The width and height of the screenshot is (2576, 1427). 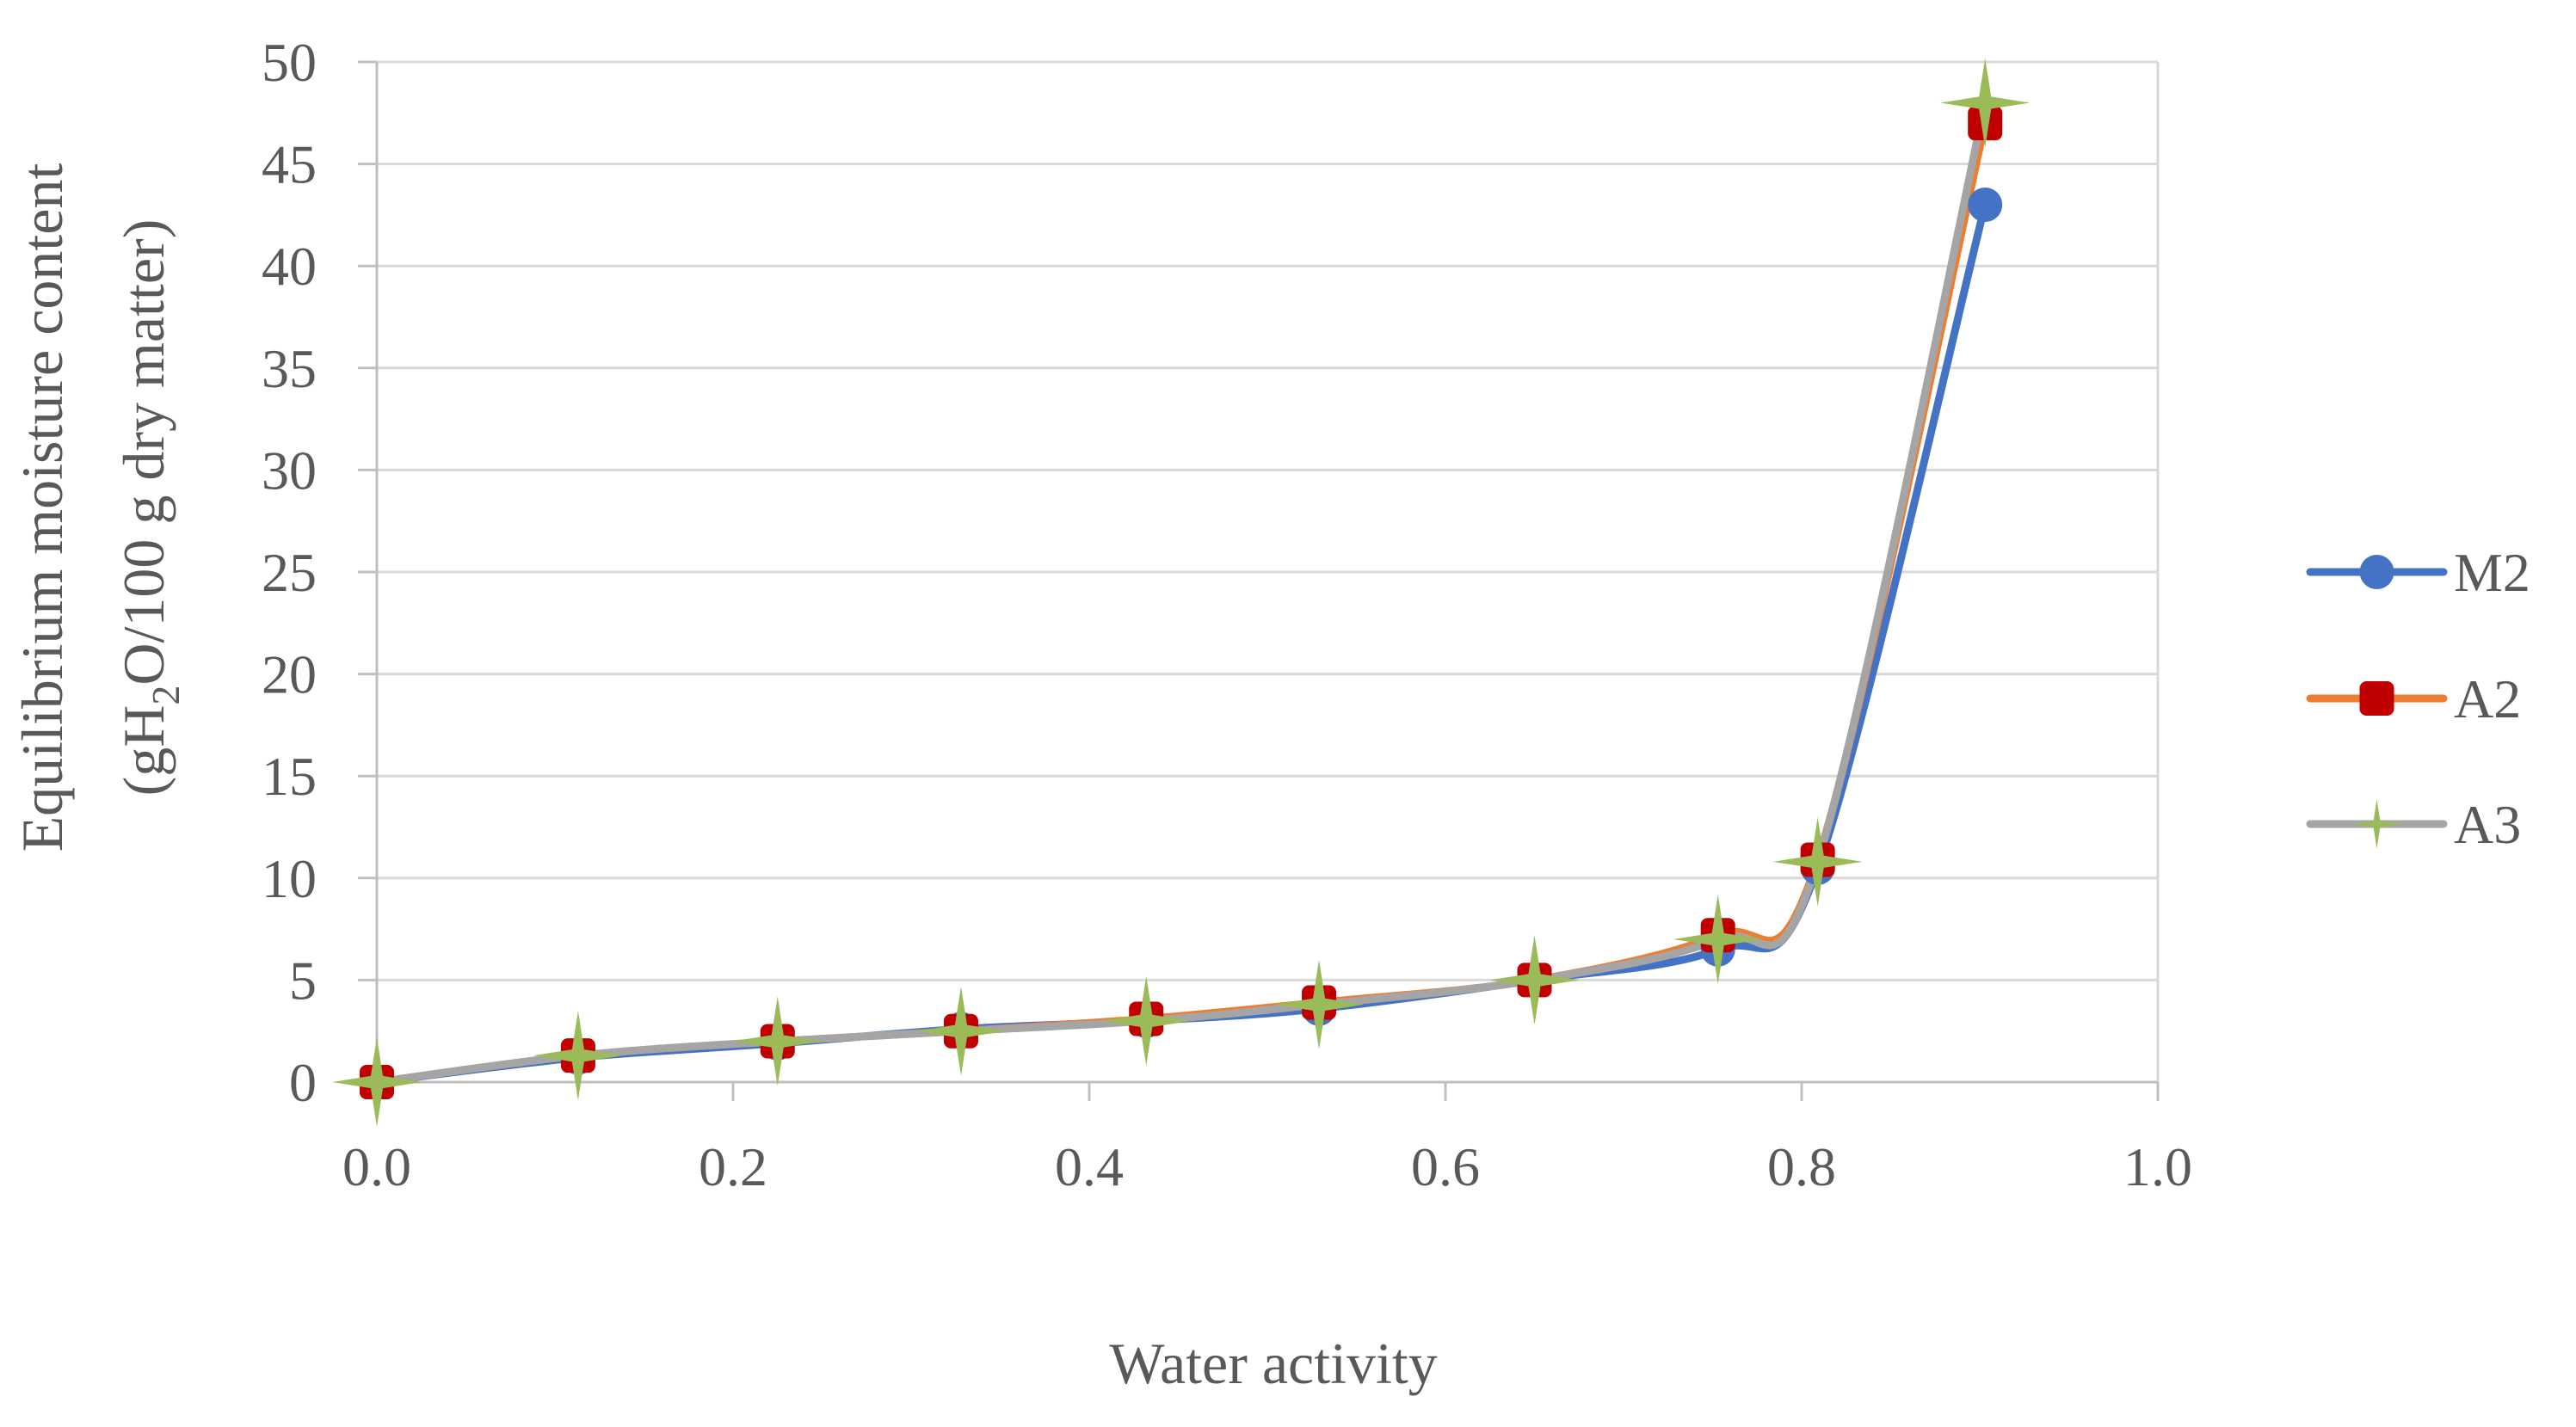 What do you see at coordinates (289, 674) in the screenshot?
I see `y-tick-label: 20` at bounding box center [289, 674].